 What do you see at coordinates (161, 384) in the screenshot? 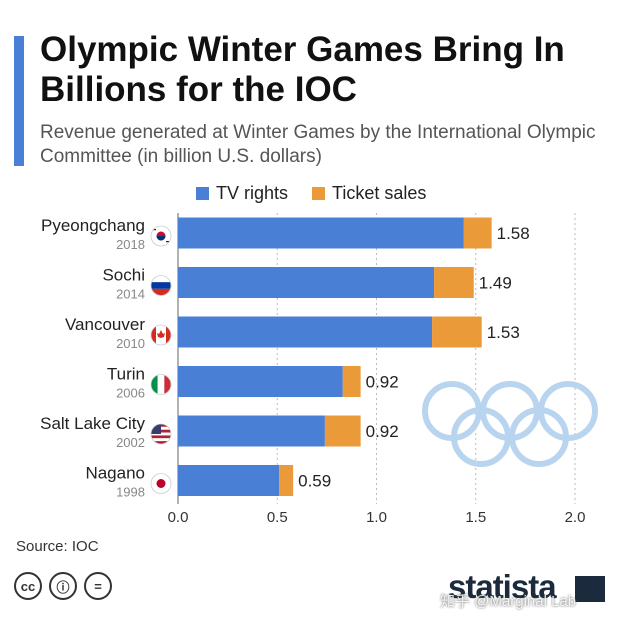
I see `italy-flag-icon` at bounding box center [161, 384].